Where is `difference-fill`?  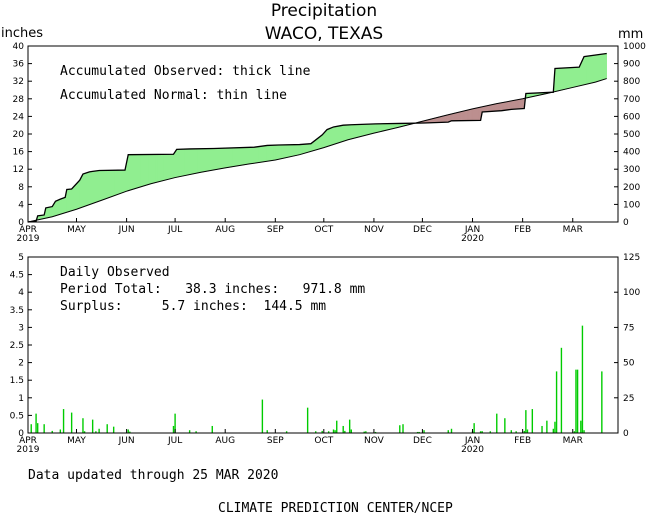
difference-fill is located at coordinates (605, 66).